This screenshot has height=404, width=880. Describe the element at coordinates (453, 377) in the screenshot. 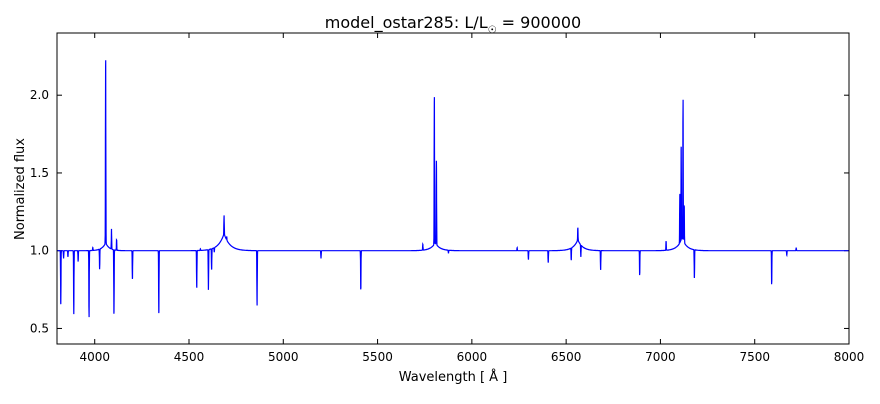

I see `x-axis-label: Wavelength [ Å ]` at that location.